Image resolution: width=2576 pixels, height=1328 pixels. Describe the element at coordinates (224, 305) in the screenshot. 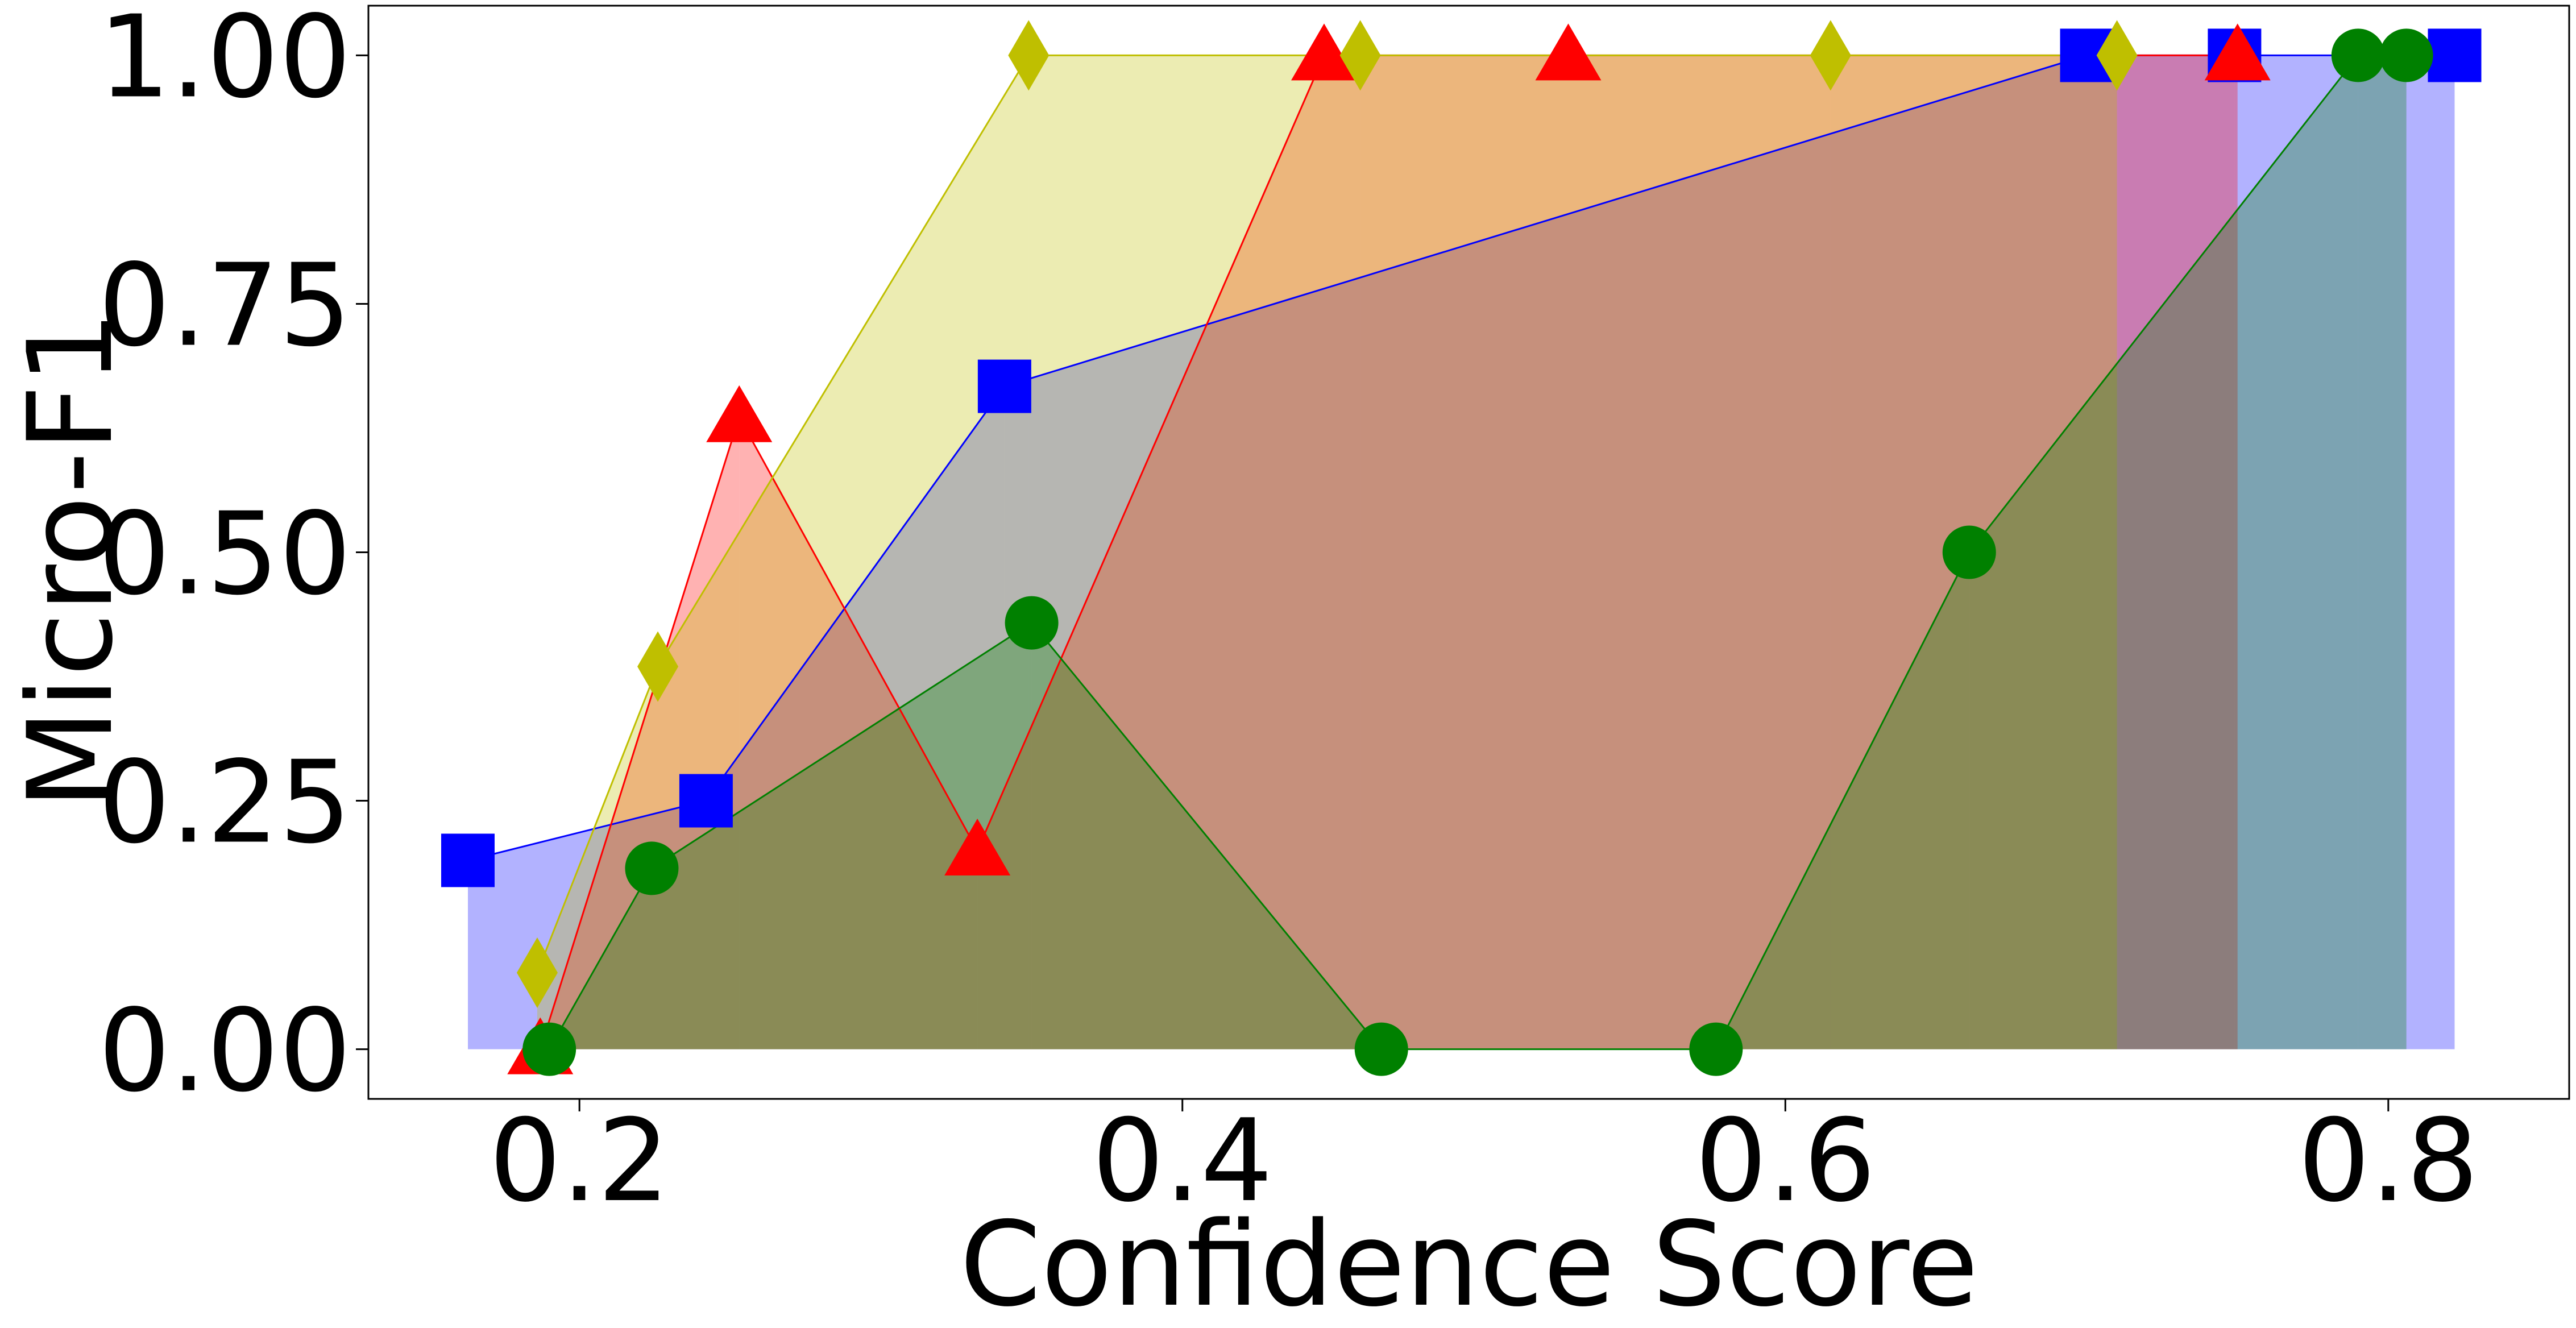

I see `y-tick-label-3: 0.75` at that location.